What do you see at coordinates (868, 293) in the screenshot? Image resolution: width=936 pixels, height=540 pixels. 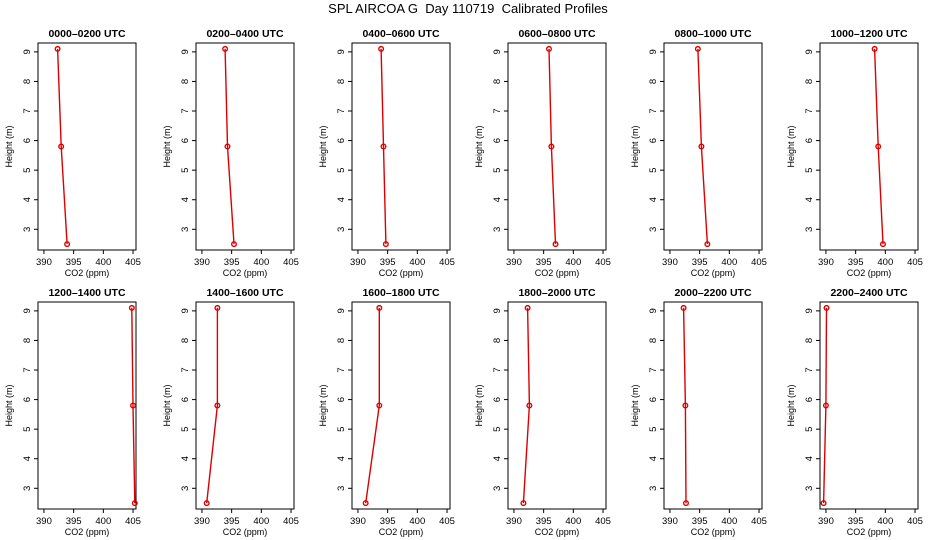 I see `panel-title: 2200–2400 UTC` at bounding box center [868, 293].